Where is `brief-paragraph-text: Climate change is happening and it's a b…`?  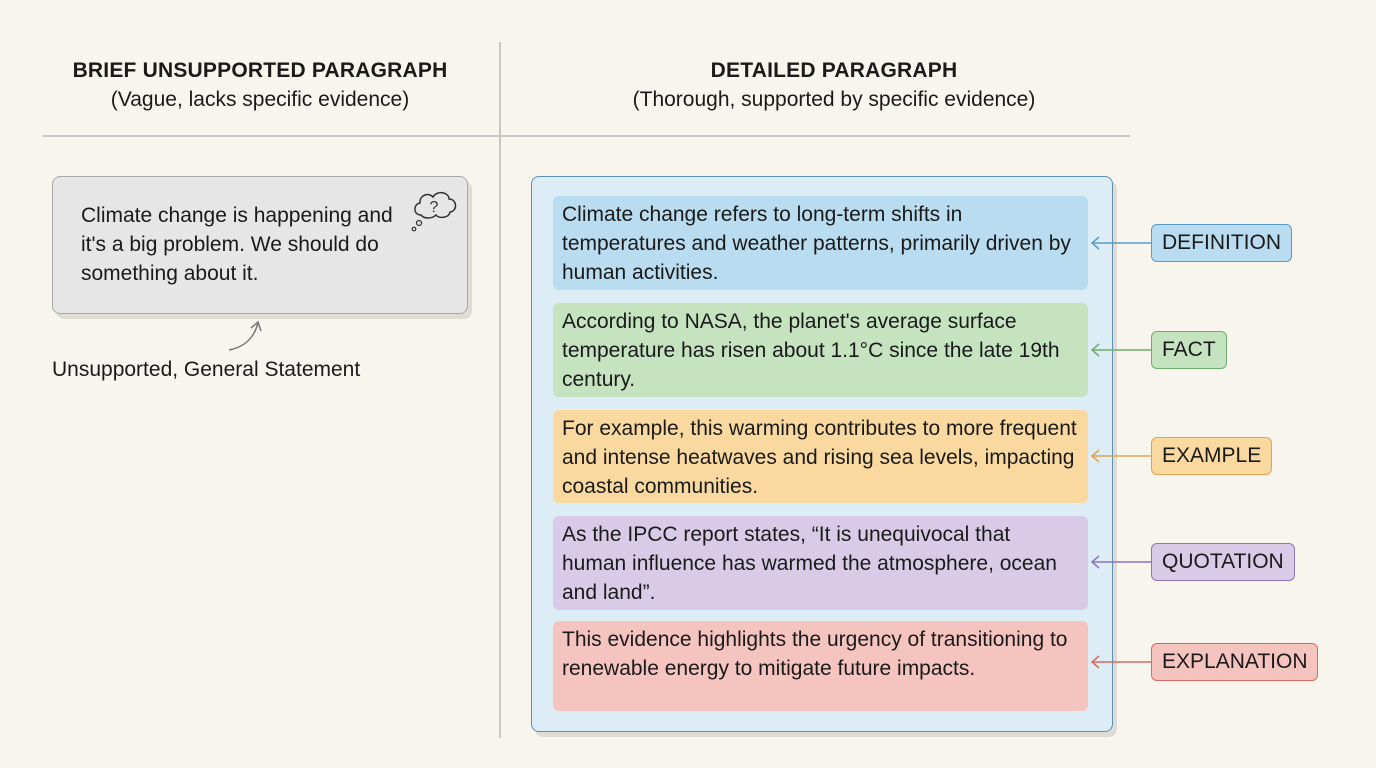 brief-paragraph-text: Climate change is happening and it's a b… is located at coordinates (237, 244).